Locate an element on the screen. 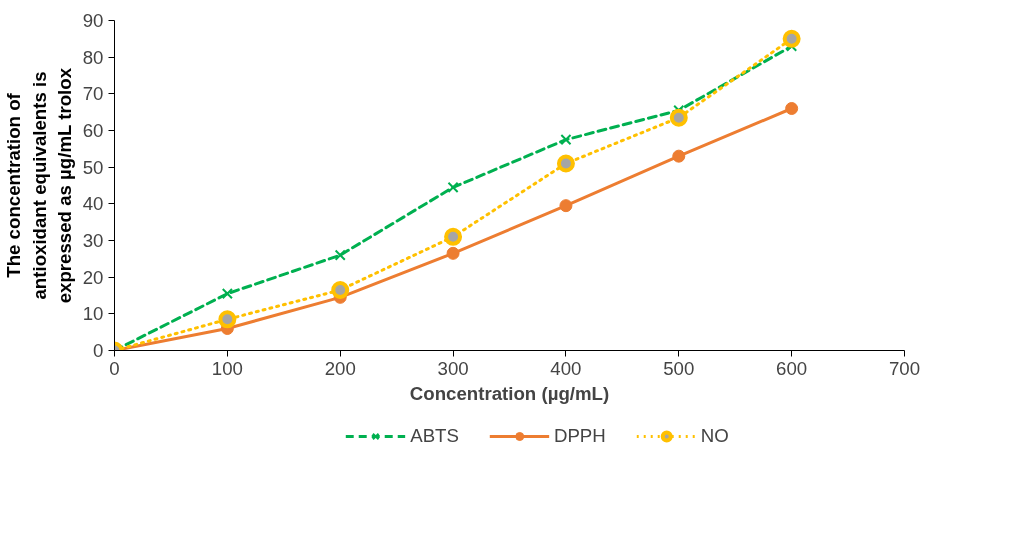 This screenshot has width=1018, height=535. y-tick-label: 60 is located at coordinates (93, 130).